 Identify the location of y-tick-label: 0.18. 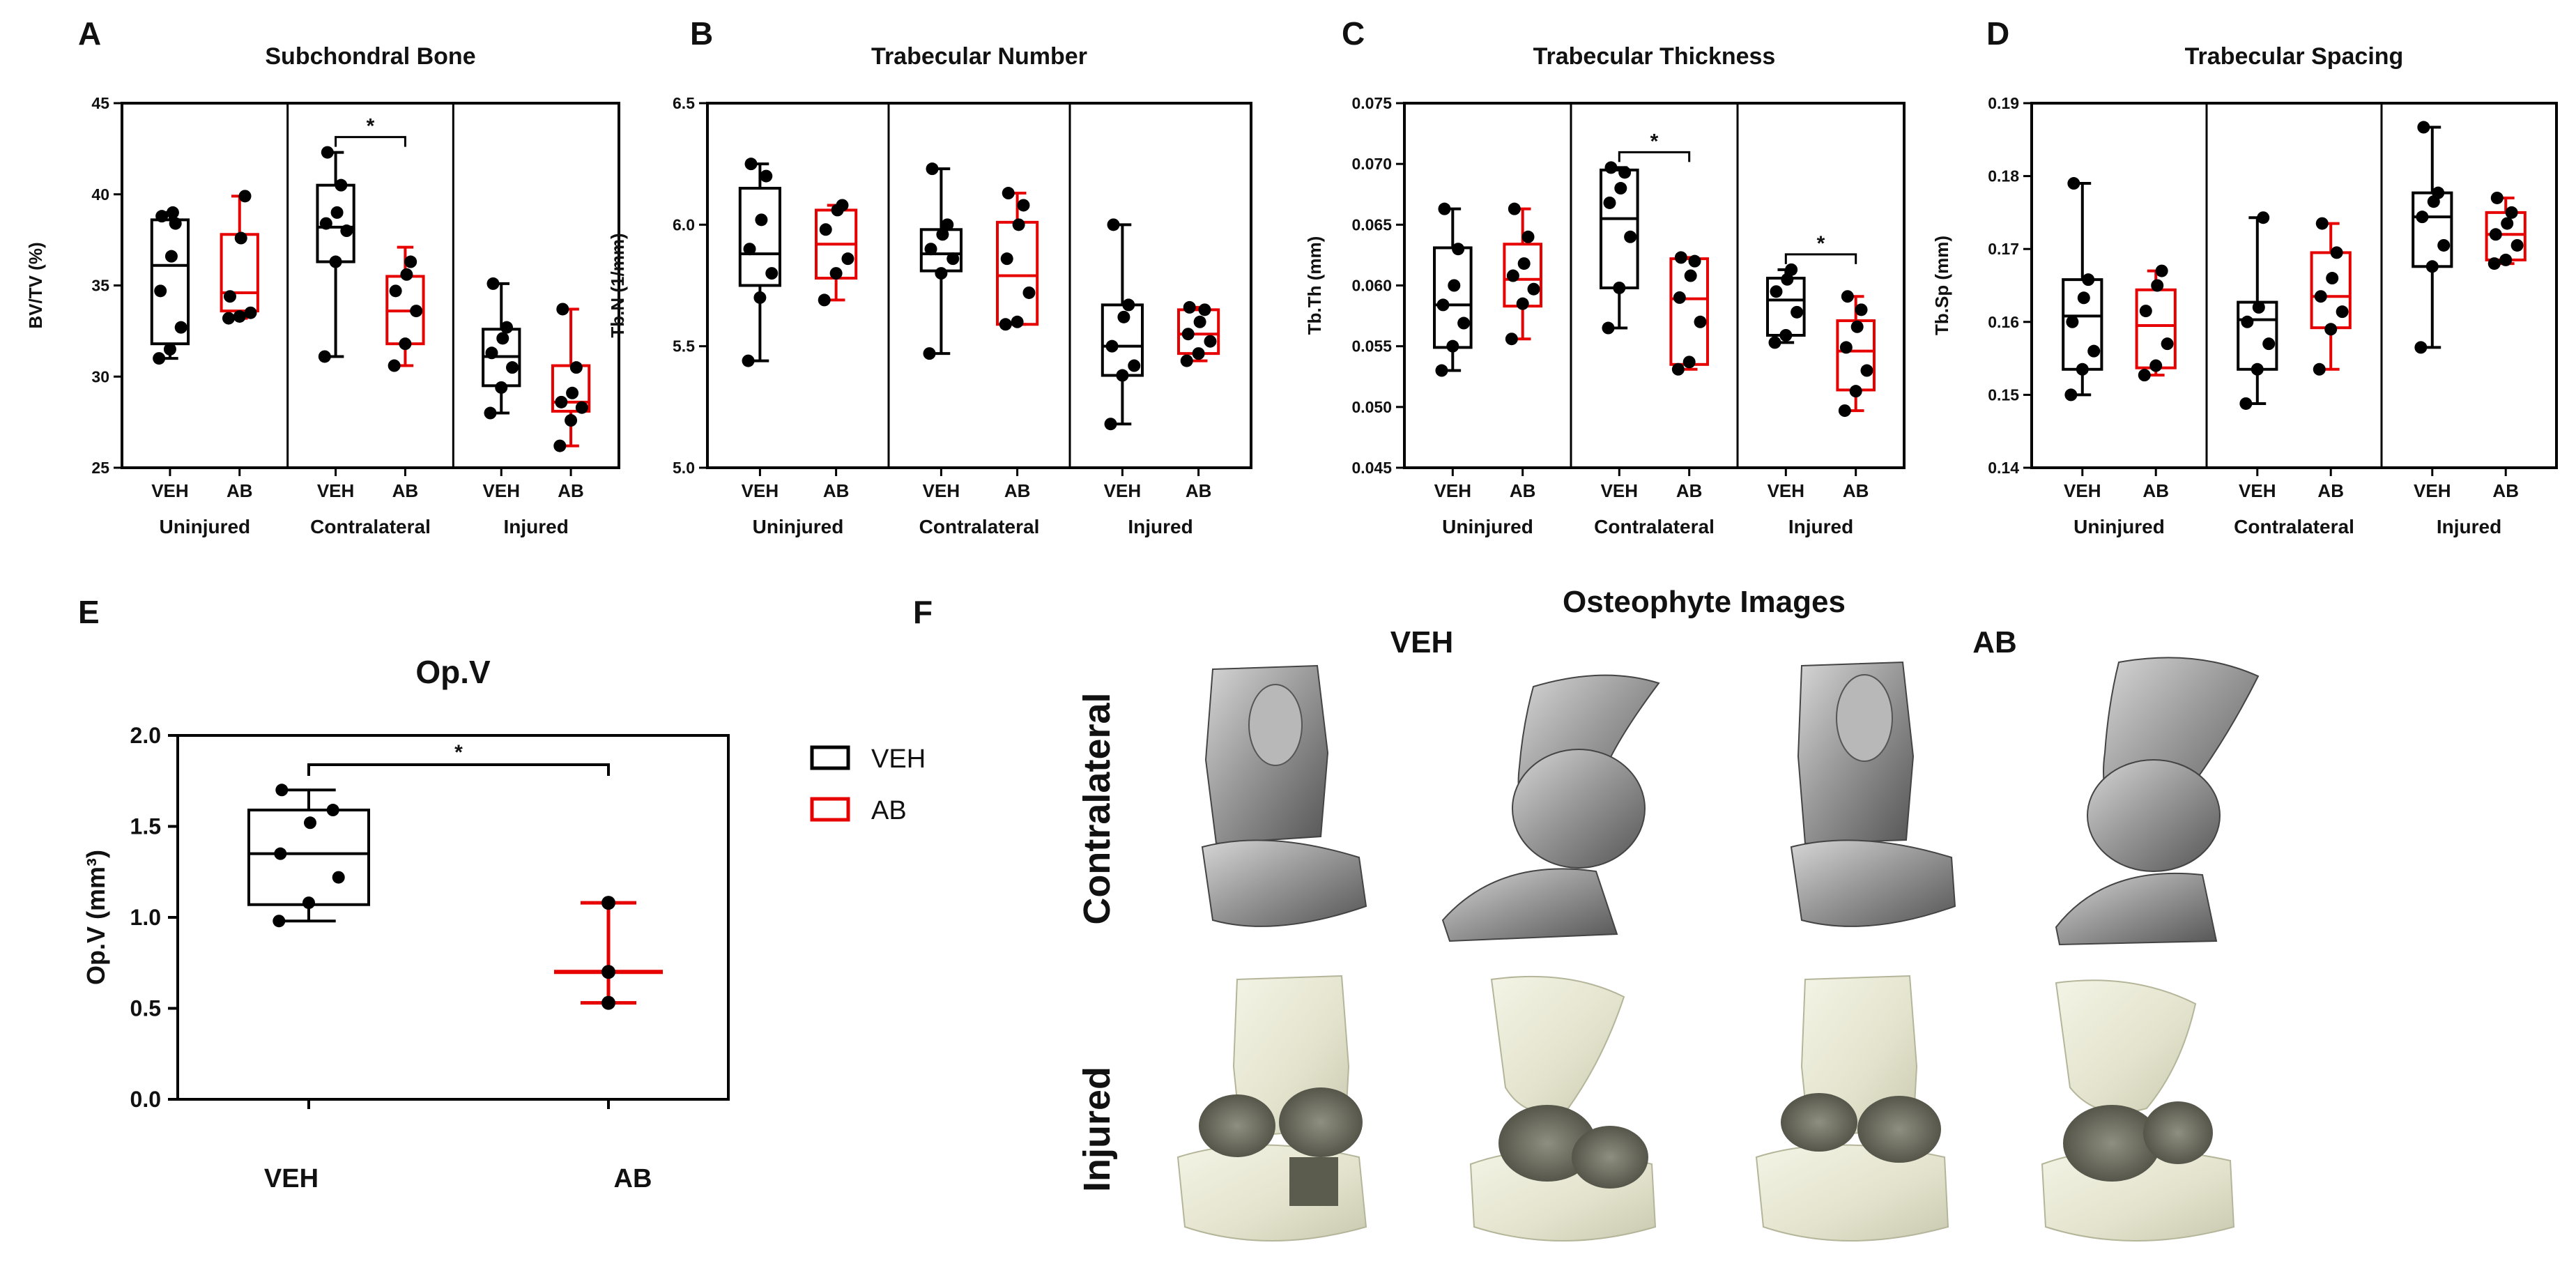
(2003, 176).